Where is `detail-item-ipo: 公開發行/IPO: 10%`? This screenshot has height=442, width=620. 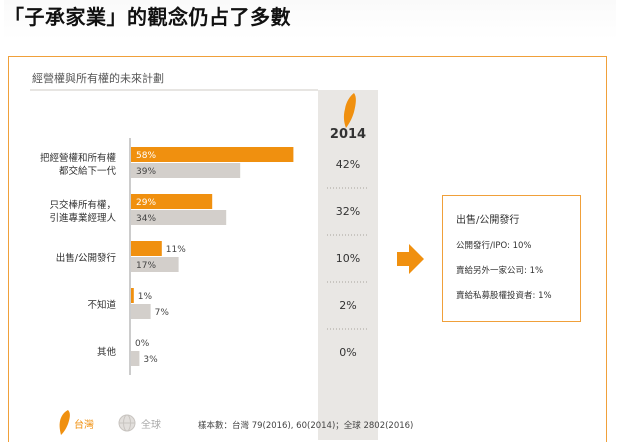 detail-item-ipo: 公開發行/IPO: 10% is located at coordinates (494, 245).